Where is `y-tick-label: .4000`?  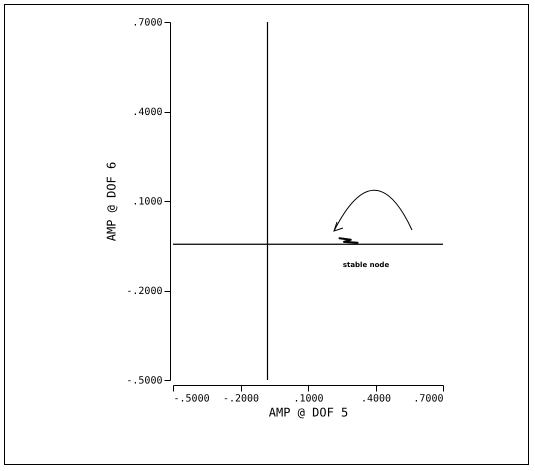 y-tick-label: .4000 is located at coordinates (147, 112).